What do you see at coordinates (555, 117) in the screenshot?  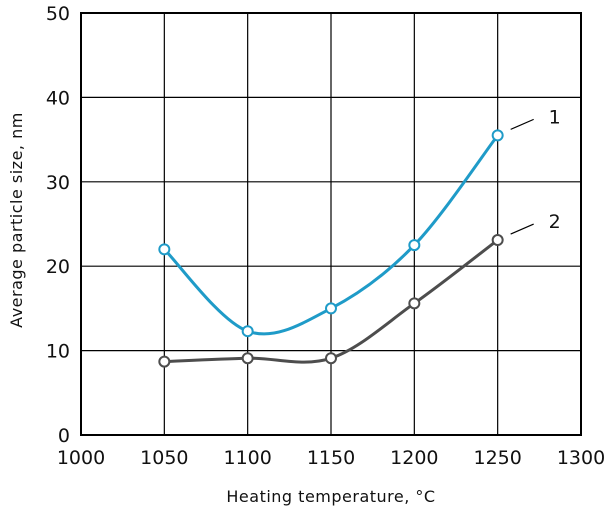 I see `series-label: 1` at bounding box center [555, 117].